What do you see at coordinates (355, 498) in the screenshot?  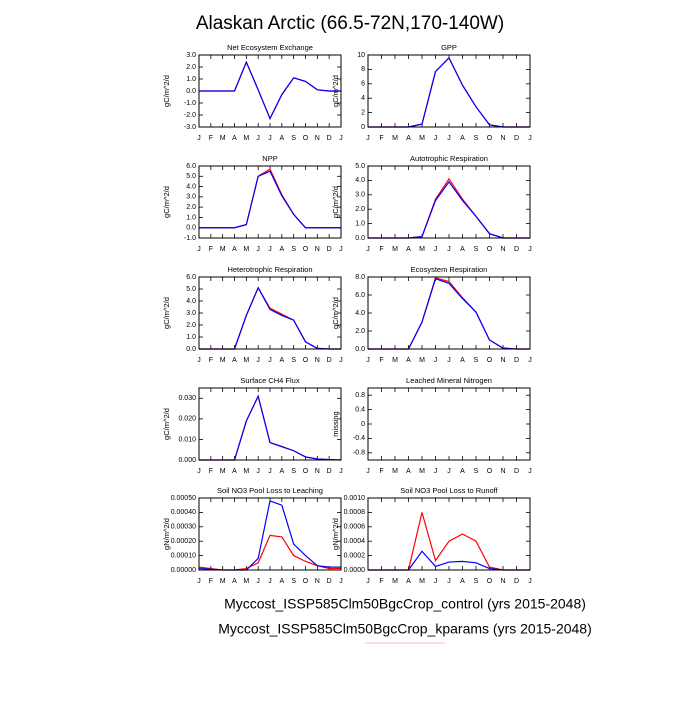 I see `y-tick-label: 0.0010` at bounding box center [355, 498].